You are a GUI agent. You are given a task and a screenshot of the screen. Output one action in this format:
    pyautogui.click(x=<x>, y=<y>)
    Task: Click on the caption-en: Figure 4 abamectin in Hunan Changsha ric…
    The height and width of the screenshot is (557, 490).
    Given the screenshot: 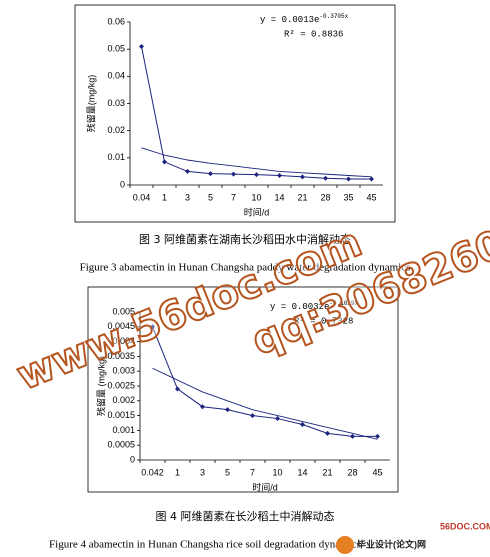 What is the action you would take?
    pyautogui.click(x=205, y=545)
    